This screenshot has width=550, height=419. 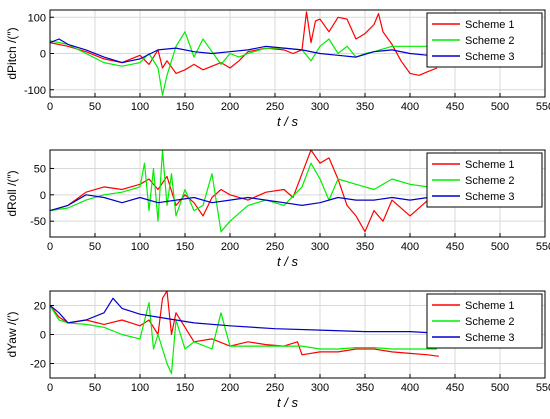 What do you see at coordinates (40, 169) in the screenshot?
I see `y-tick-label: 50` at bounding box center [40, 169].